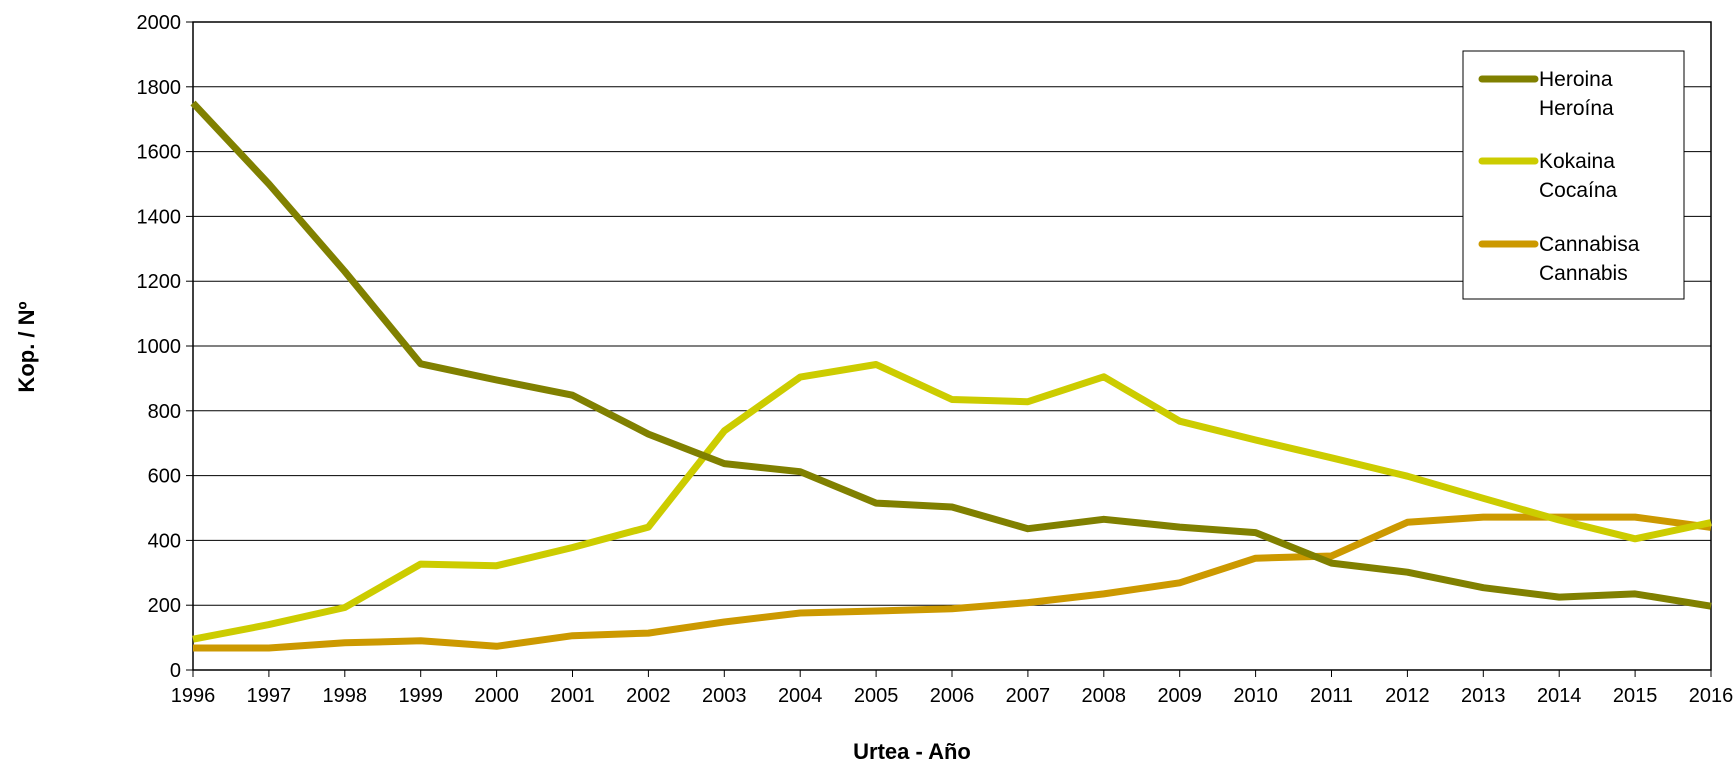  Describe the element at coordinates (175, 671) in the screenshot. I see `y-tick-label: 0` at that location.